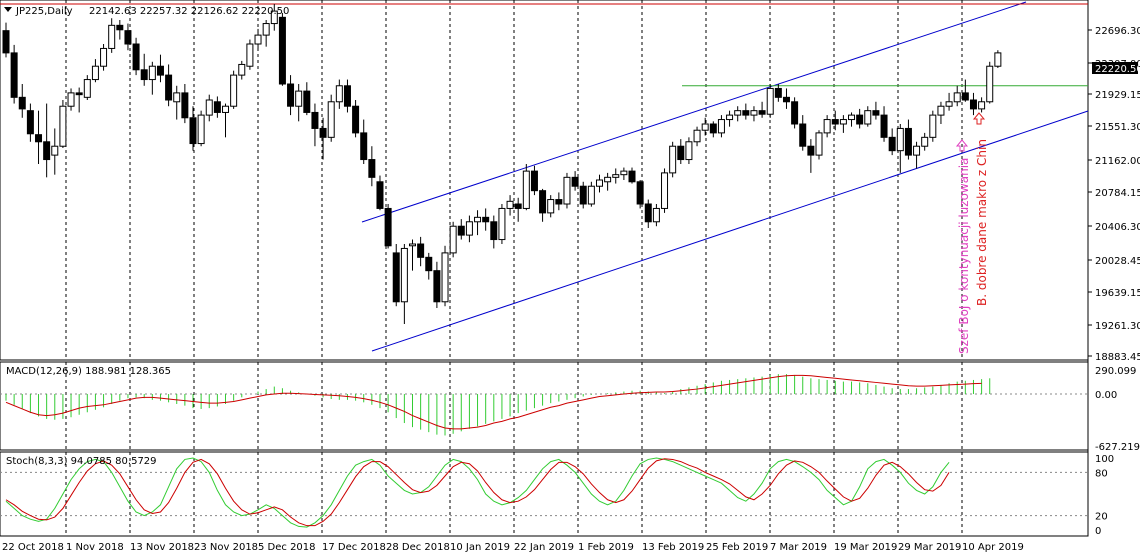  Describe the element at coordinates (993, 547) in the screenshot. I see `x-tick-label: 10 Apr 2019` at that location.